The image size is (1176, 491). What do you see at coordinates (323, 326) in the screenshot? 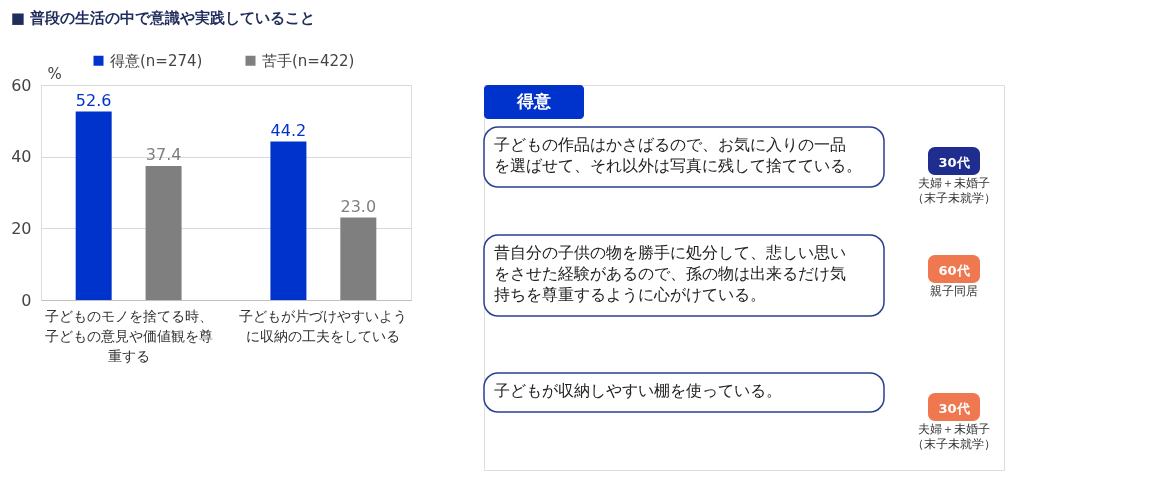
I see `x-tick-label: 子どもが片づけやすいように収納の工夫をしている` at bounding box center [323, 326].